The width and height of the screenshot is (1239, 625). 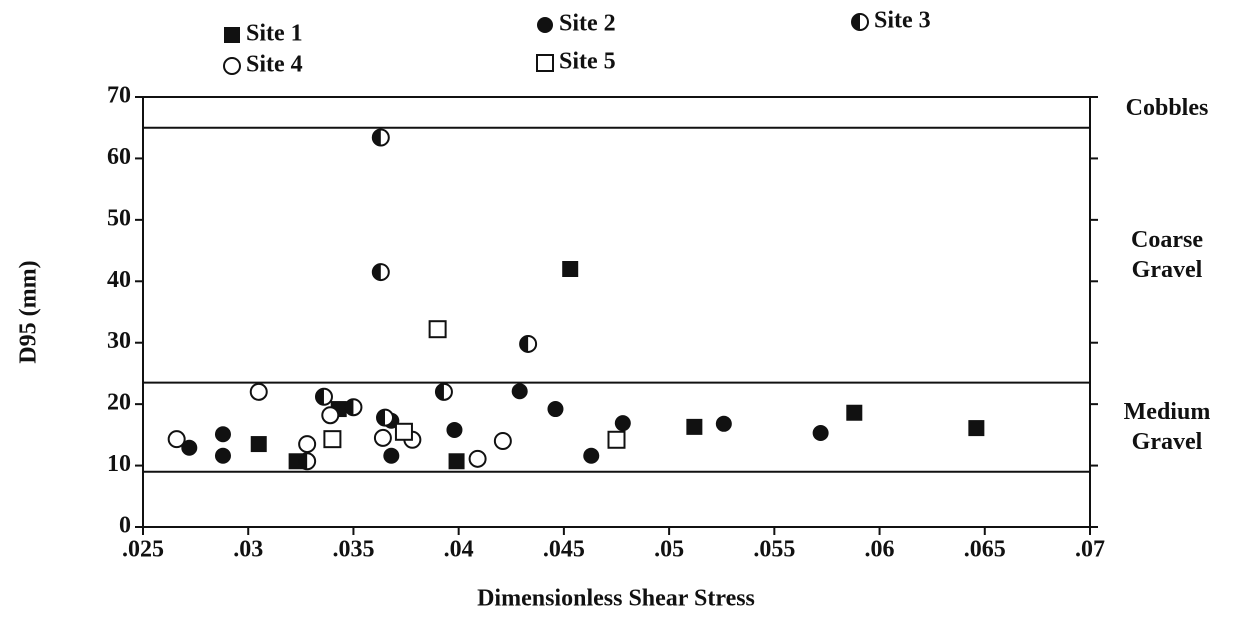 I want to click on y-tick-label: 60, so click(x=119, y=157).